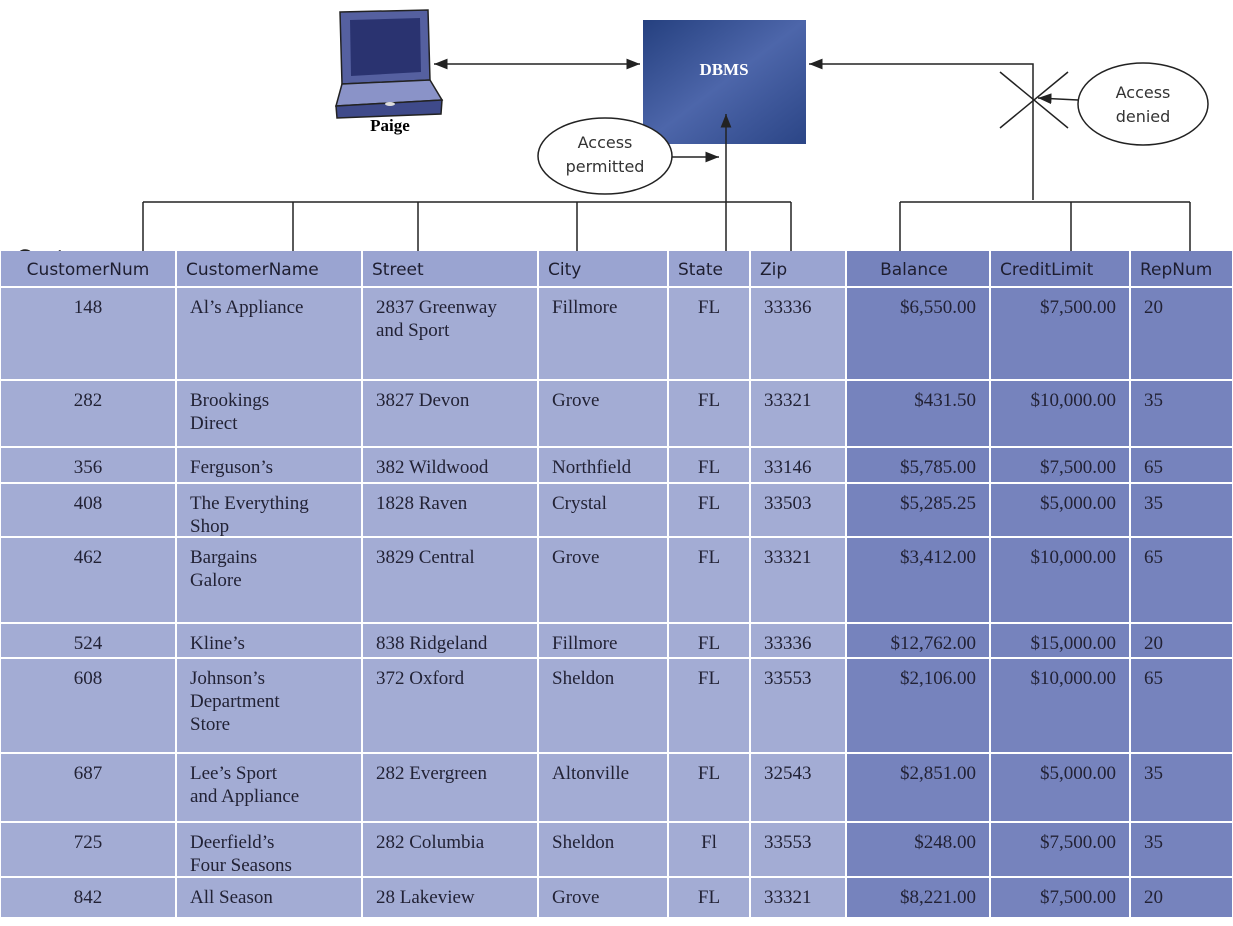 Image resolution: width=1233 pixels, height=926 pixels. Describe the element at coordinates (88, 400) in the screenshot. I see `cell-text: 282` at that location.